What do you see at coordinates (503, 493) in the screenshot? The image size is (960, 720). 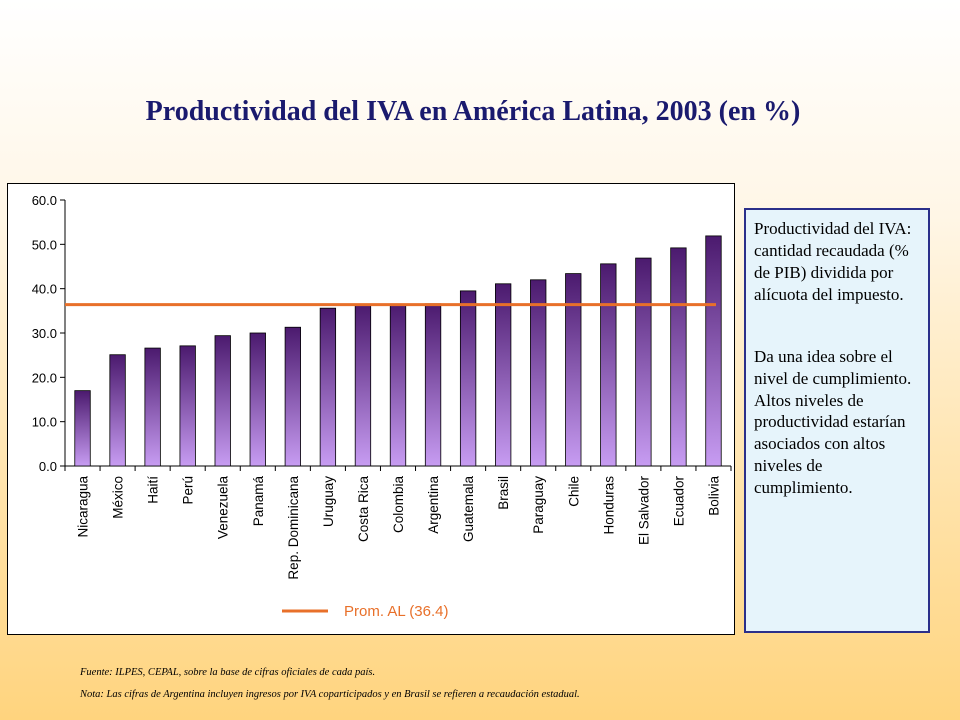 I see `x-tick-label: Brasil` at bounding box center [503, 493].